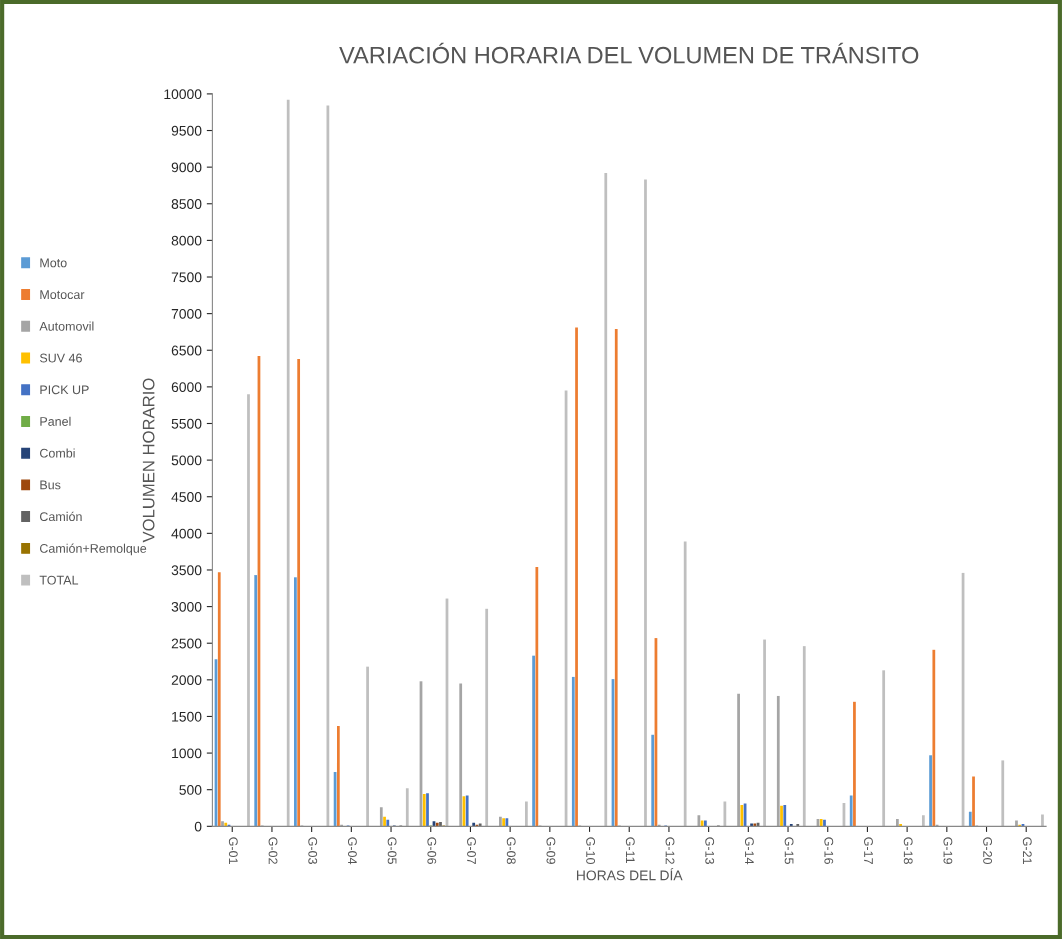 Image resolution: width=1062 pixels, height=939 pixels. What do you see at coordinates (988, 851) in the screenshot?
I see `x-tick-label: G-20` at bounding box center [988, 851].